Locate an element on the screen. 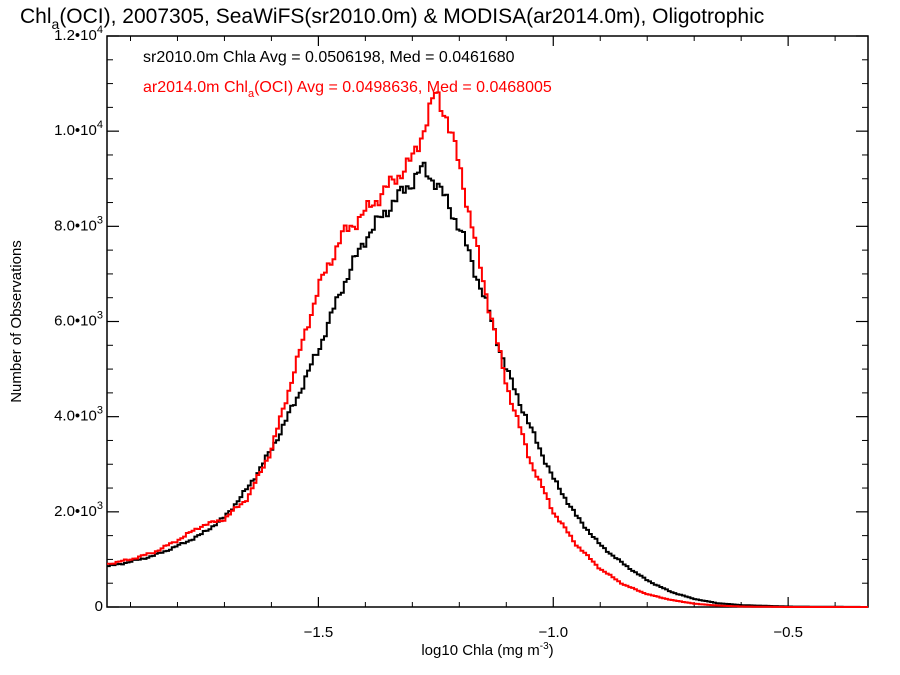 The image size is (900, 675). x-tick-label: −1.5 is located at coordinates (319, 632).